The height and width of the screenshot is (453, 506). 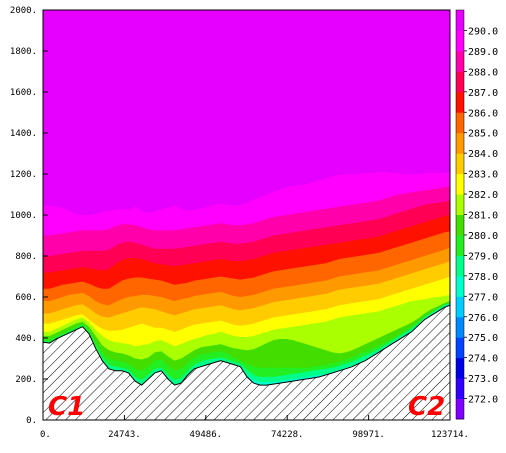 I want to click on x-tick-label: 49486., so click(x=206, y=435).